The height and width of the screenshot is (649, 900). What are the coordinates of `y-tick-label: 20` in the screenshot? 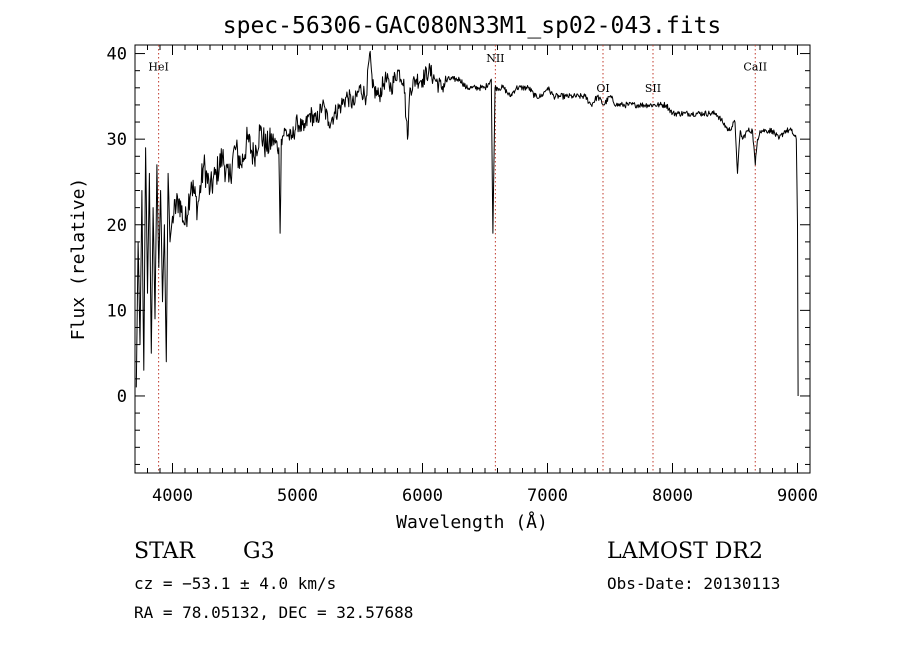 It's located at (117, 226).